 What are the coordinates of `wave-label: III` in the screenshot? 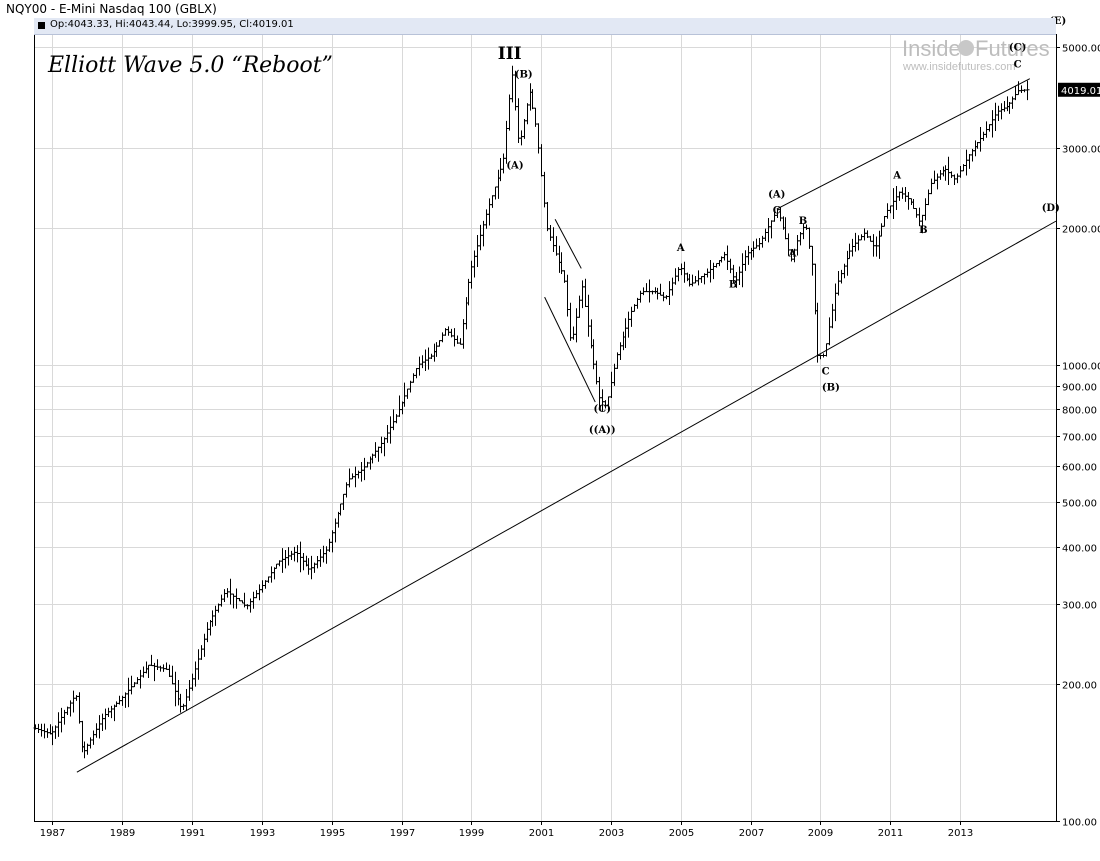 It's located at (510, 54).